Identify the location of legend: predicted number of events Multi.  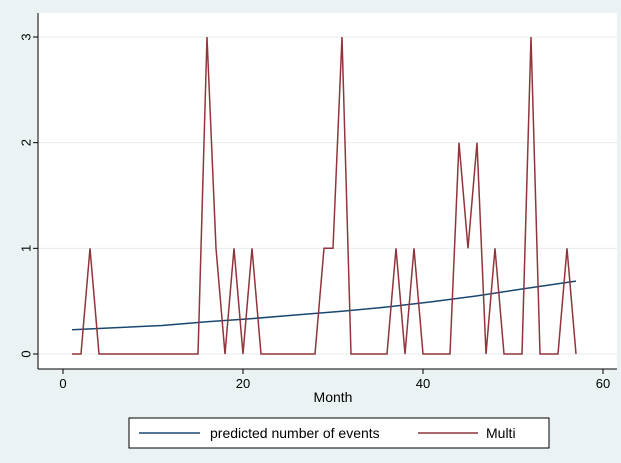
(339, 433).